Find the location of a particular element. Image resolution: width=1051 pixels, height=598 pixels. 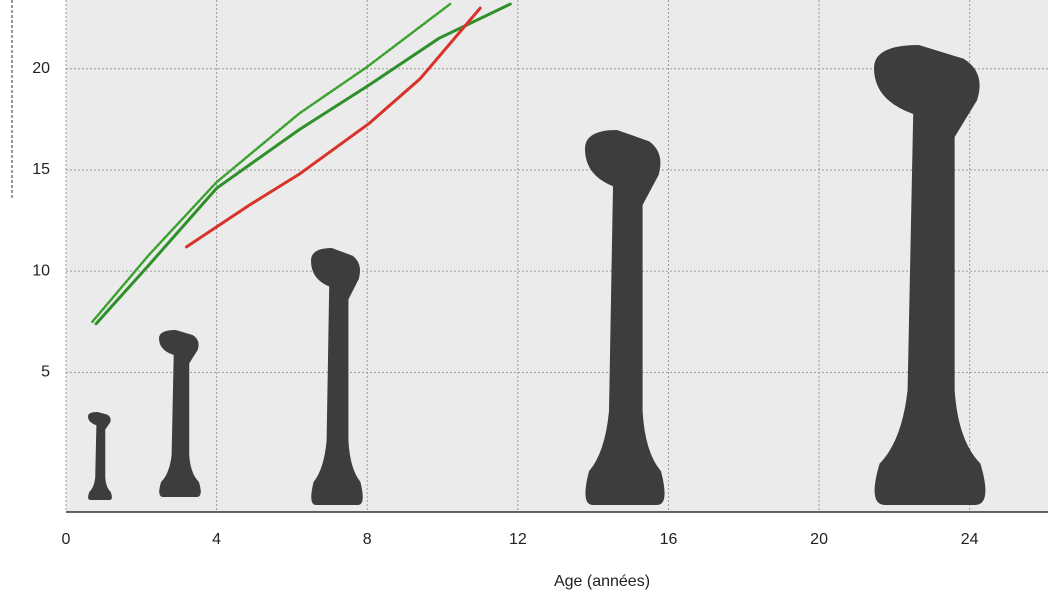

y-tick-label: 20 is located at coordinates (41, 68).